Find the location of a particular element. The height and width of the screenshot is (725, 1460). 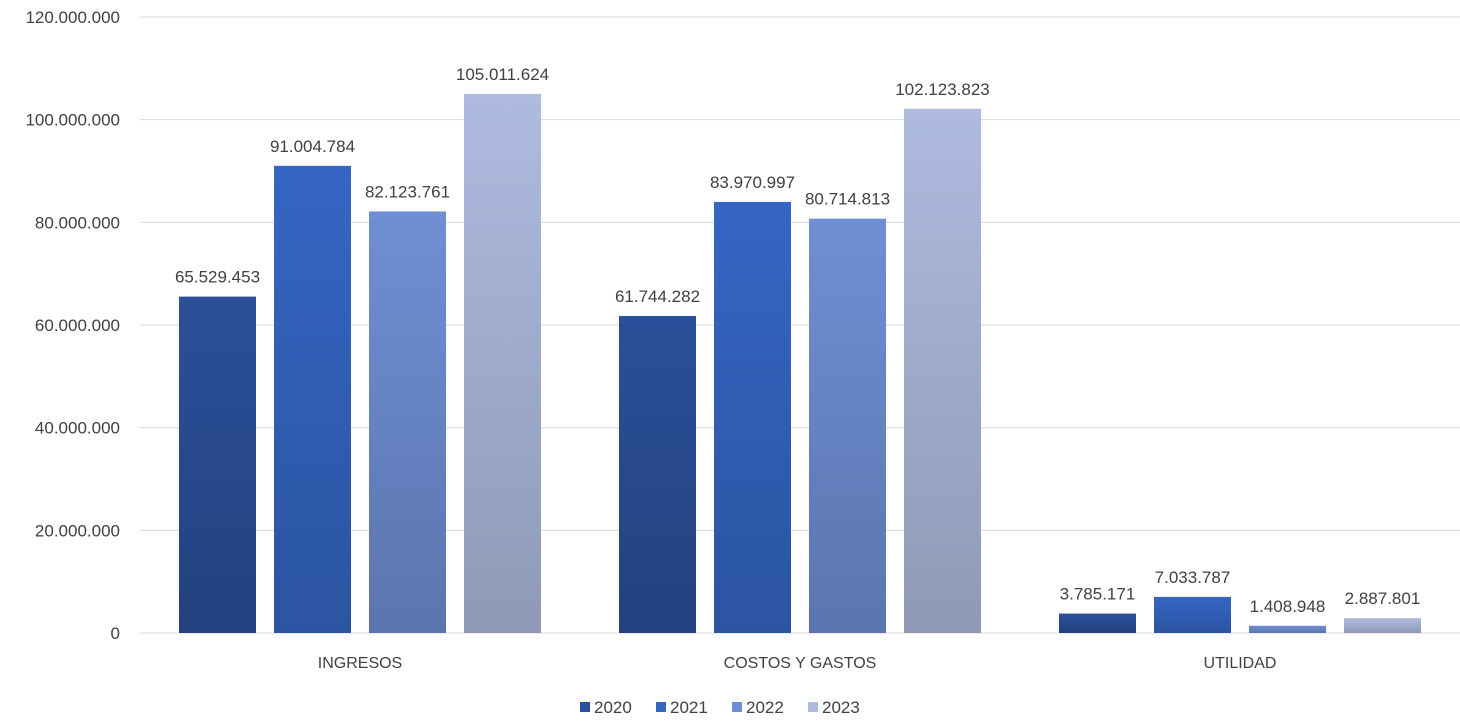

y-tick-label: 80.000.000 is located at coordinates (77, 222).